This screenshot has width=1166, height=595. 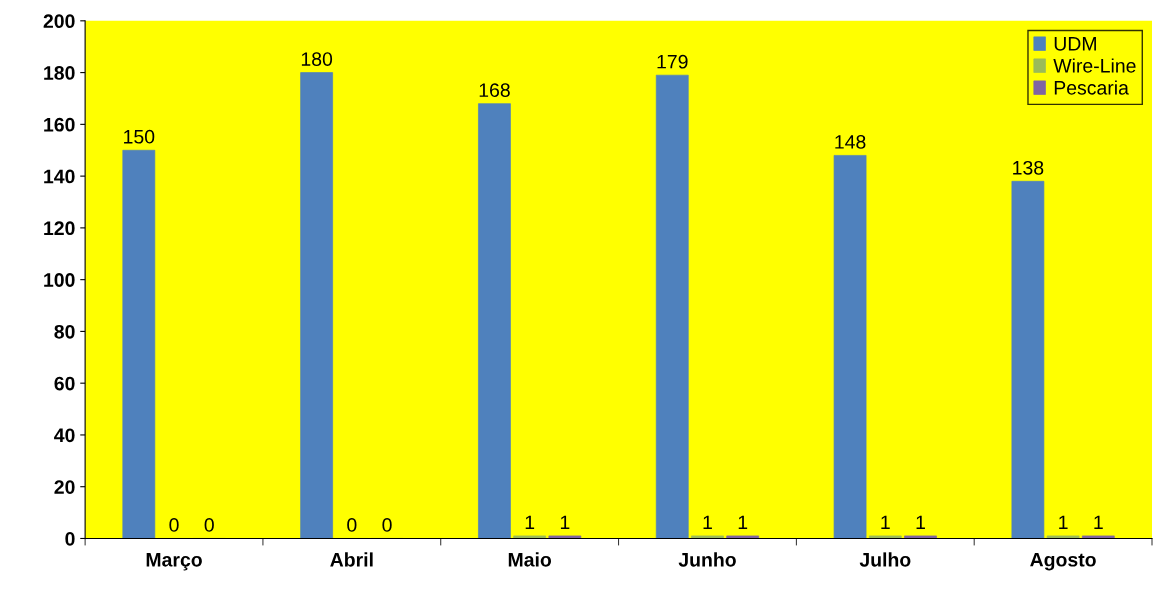 What do you see at coordinates (885, 559) in the screenshot?
I see `x-tick-label: Julho` at bounding box center [885, 559].